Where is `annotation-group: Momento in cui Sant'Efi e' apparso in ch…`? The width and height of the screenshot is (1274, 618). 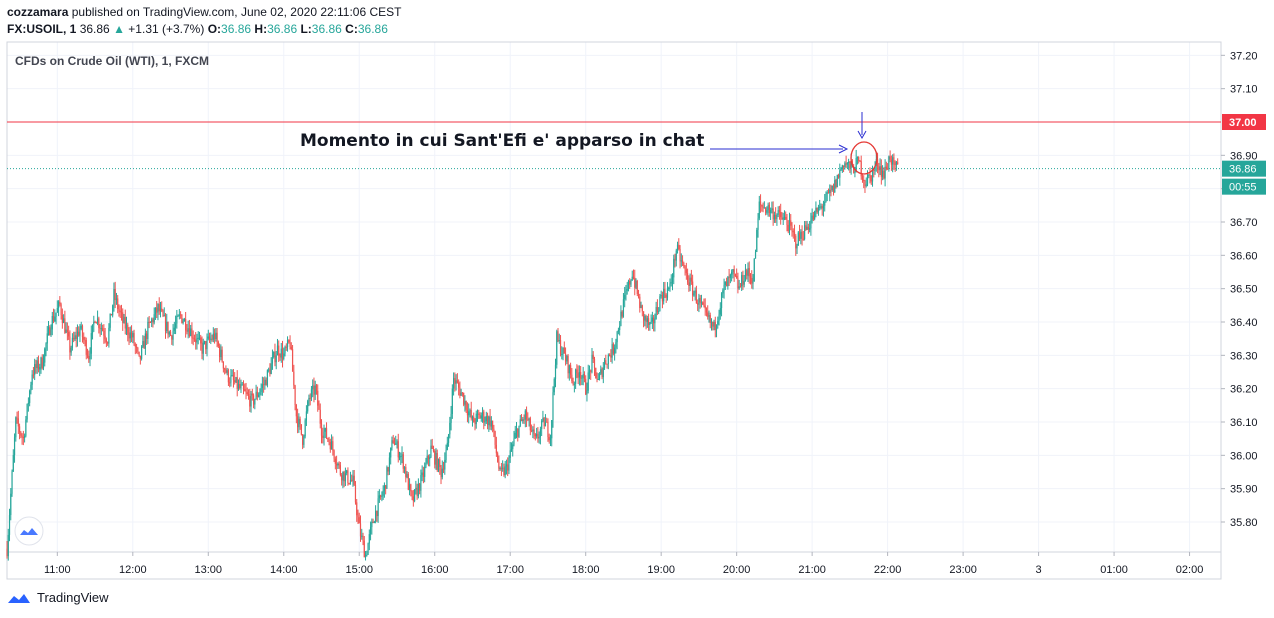
annotation-group: Momento in cui Sant'Efi e' apparso in ch… is located at coordinates (589, 143).